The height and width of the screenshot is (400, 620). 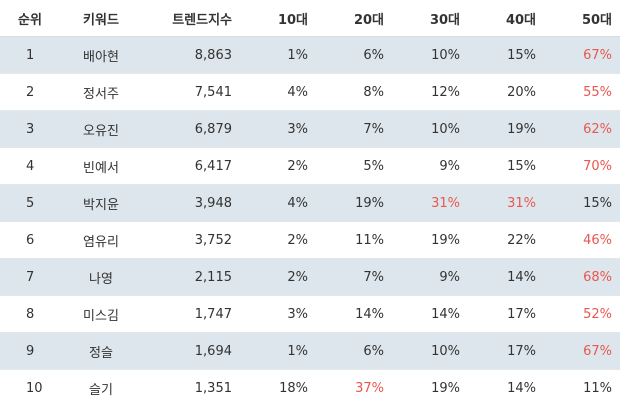 I want to click on keyword-cell: 정서주, so click(x=101, y=92).